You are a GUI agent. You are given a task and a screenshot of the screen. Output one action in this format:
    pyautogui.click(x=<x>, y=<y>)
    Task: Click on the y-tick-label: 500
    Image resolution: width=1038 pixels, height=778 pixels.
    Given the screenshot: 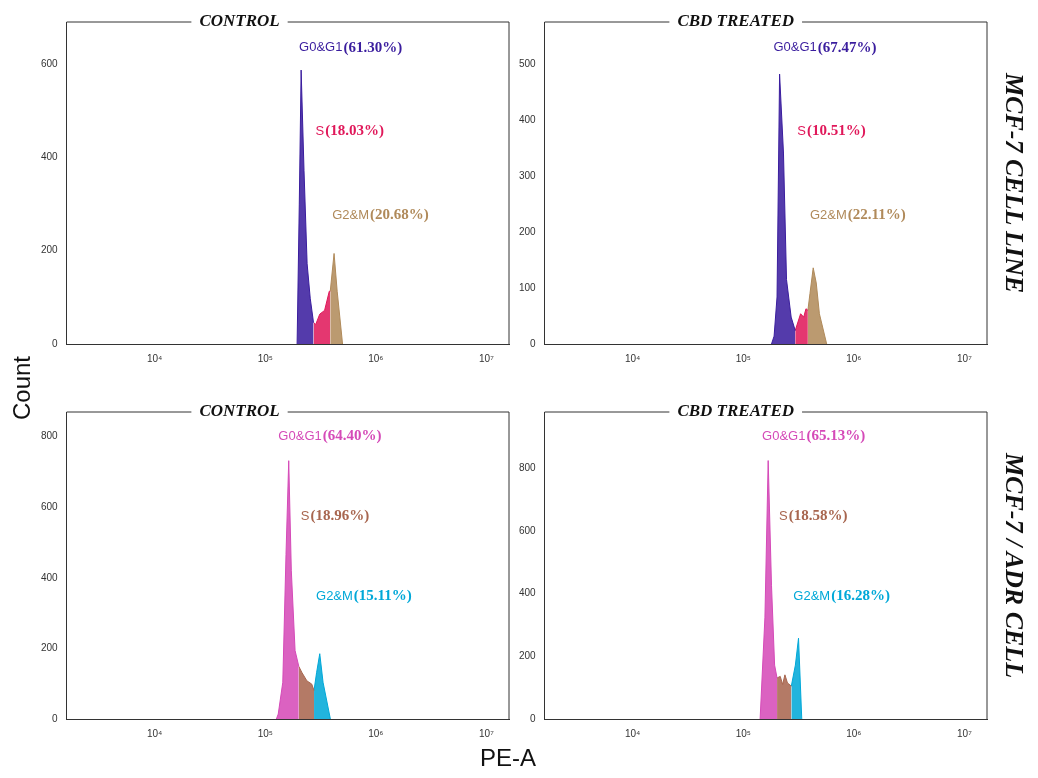 What is the action you would take?
    pyautogui.click(x=528, y=63)
    